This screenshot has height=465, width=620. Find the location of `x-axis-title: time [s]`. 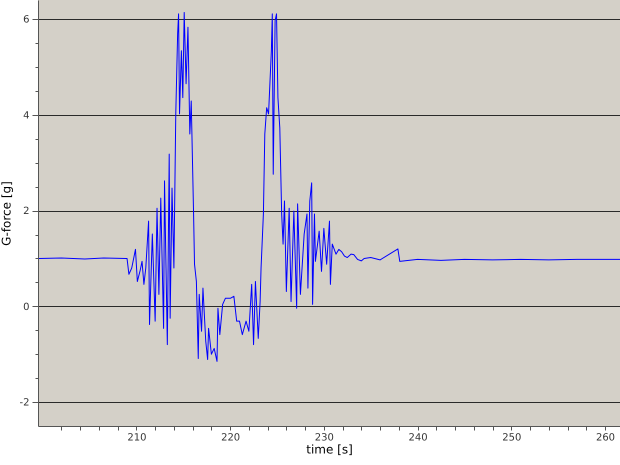

x-axis-title: time [s] is located at coordinates (329, 449).